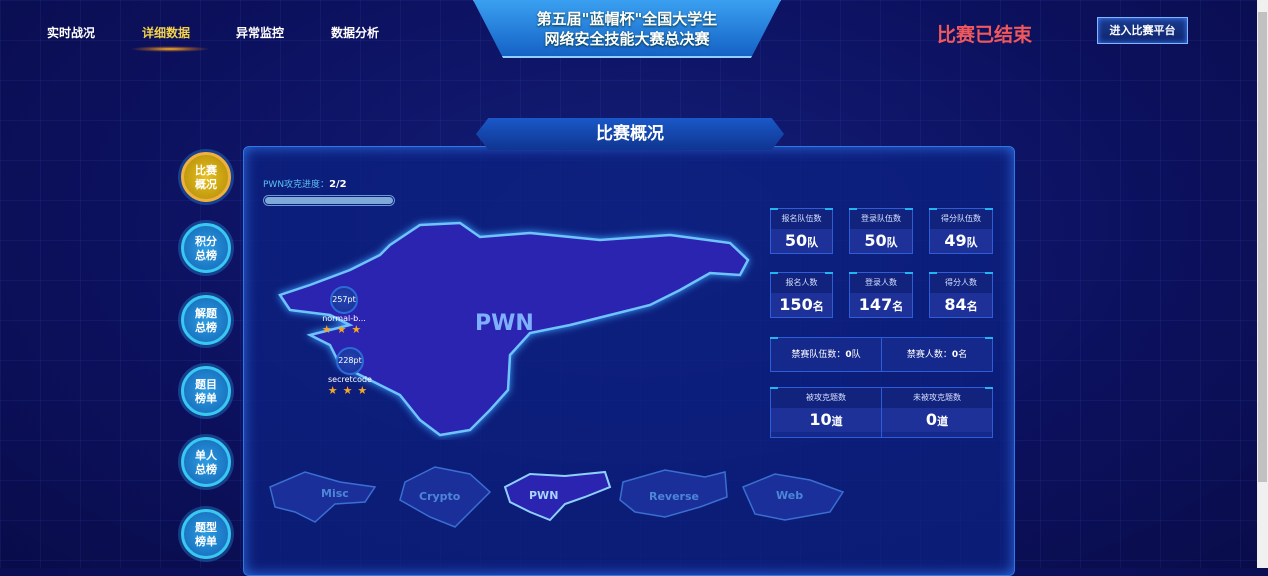  I want to click on stat-scoring-teams: 得分队伍数 49队, so click(961, 231).